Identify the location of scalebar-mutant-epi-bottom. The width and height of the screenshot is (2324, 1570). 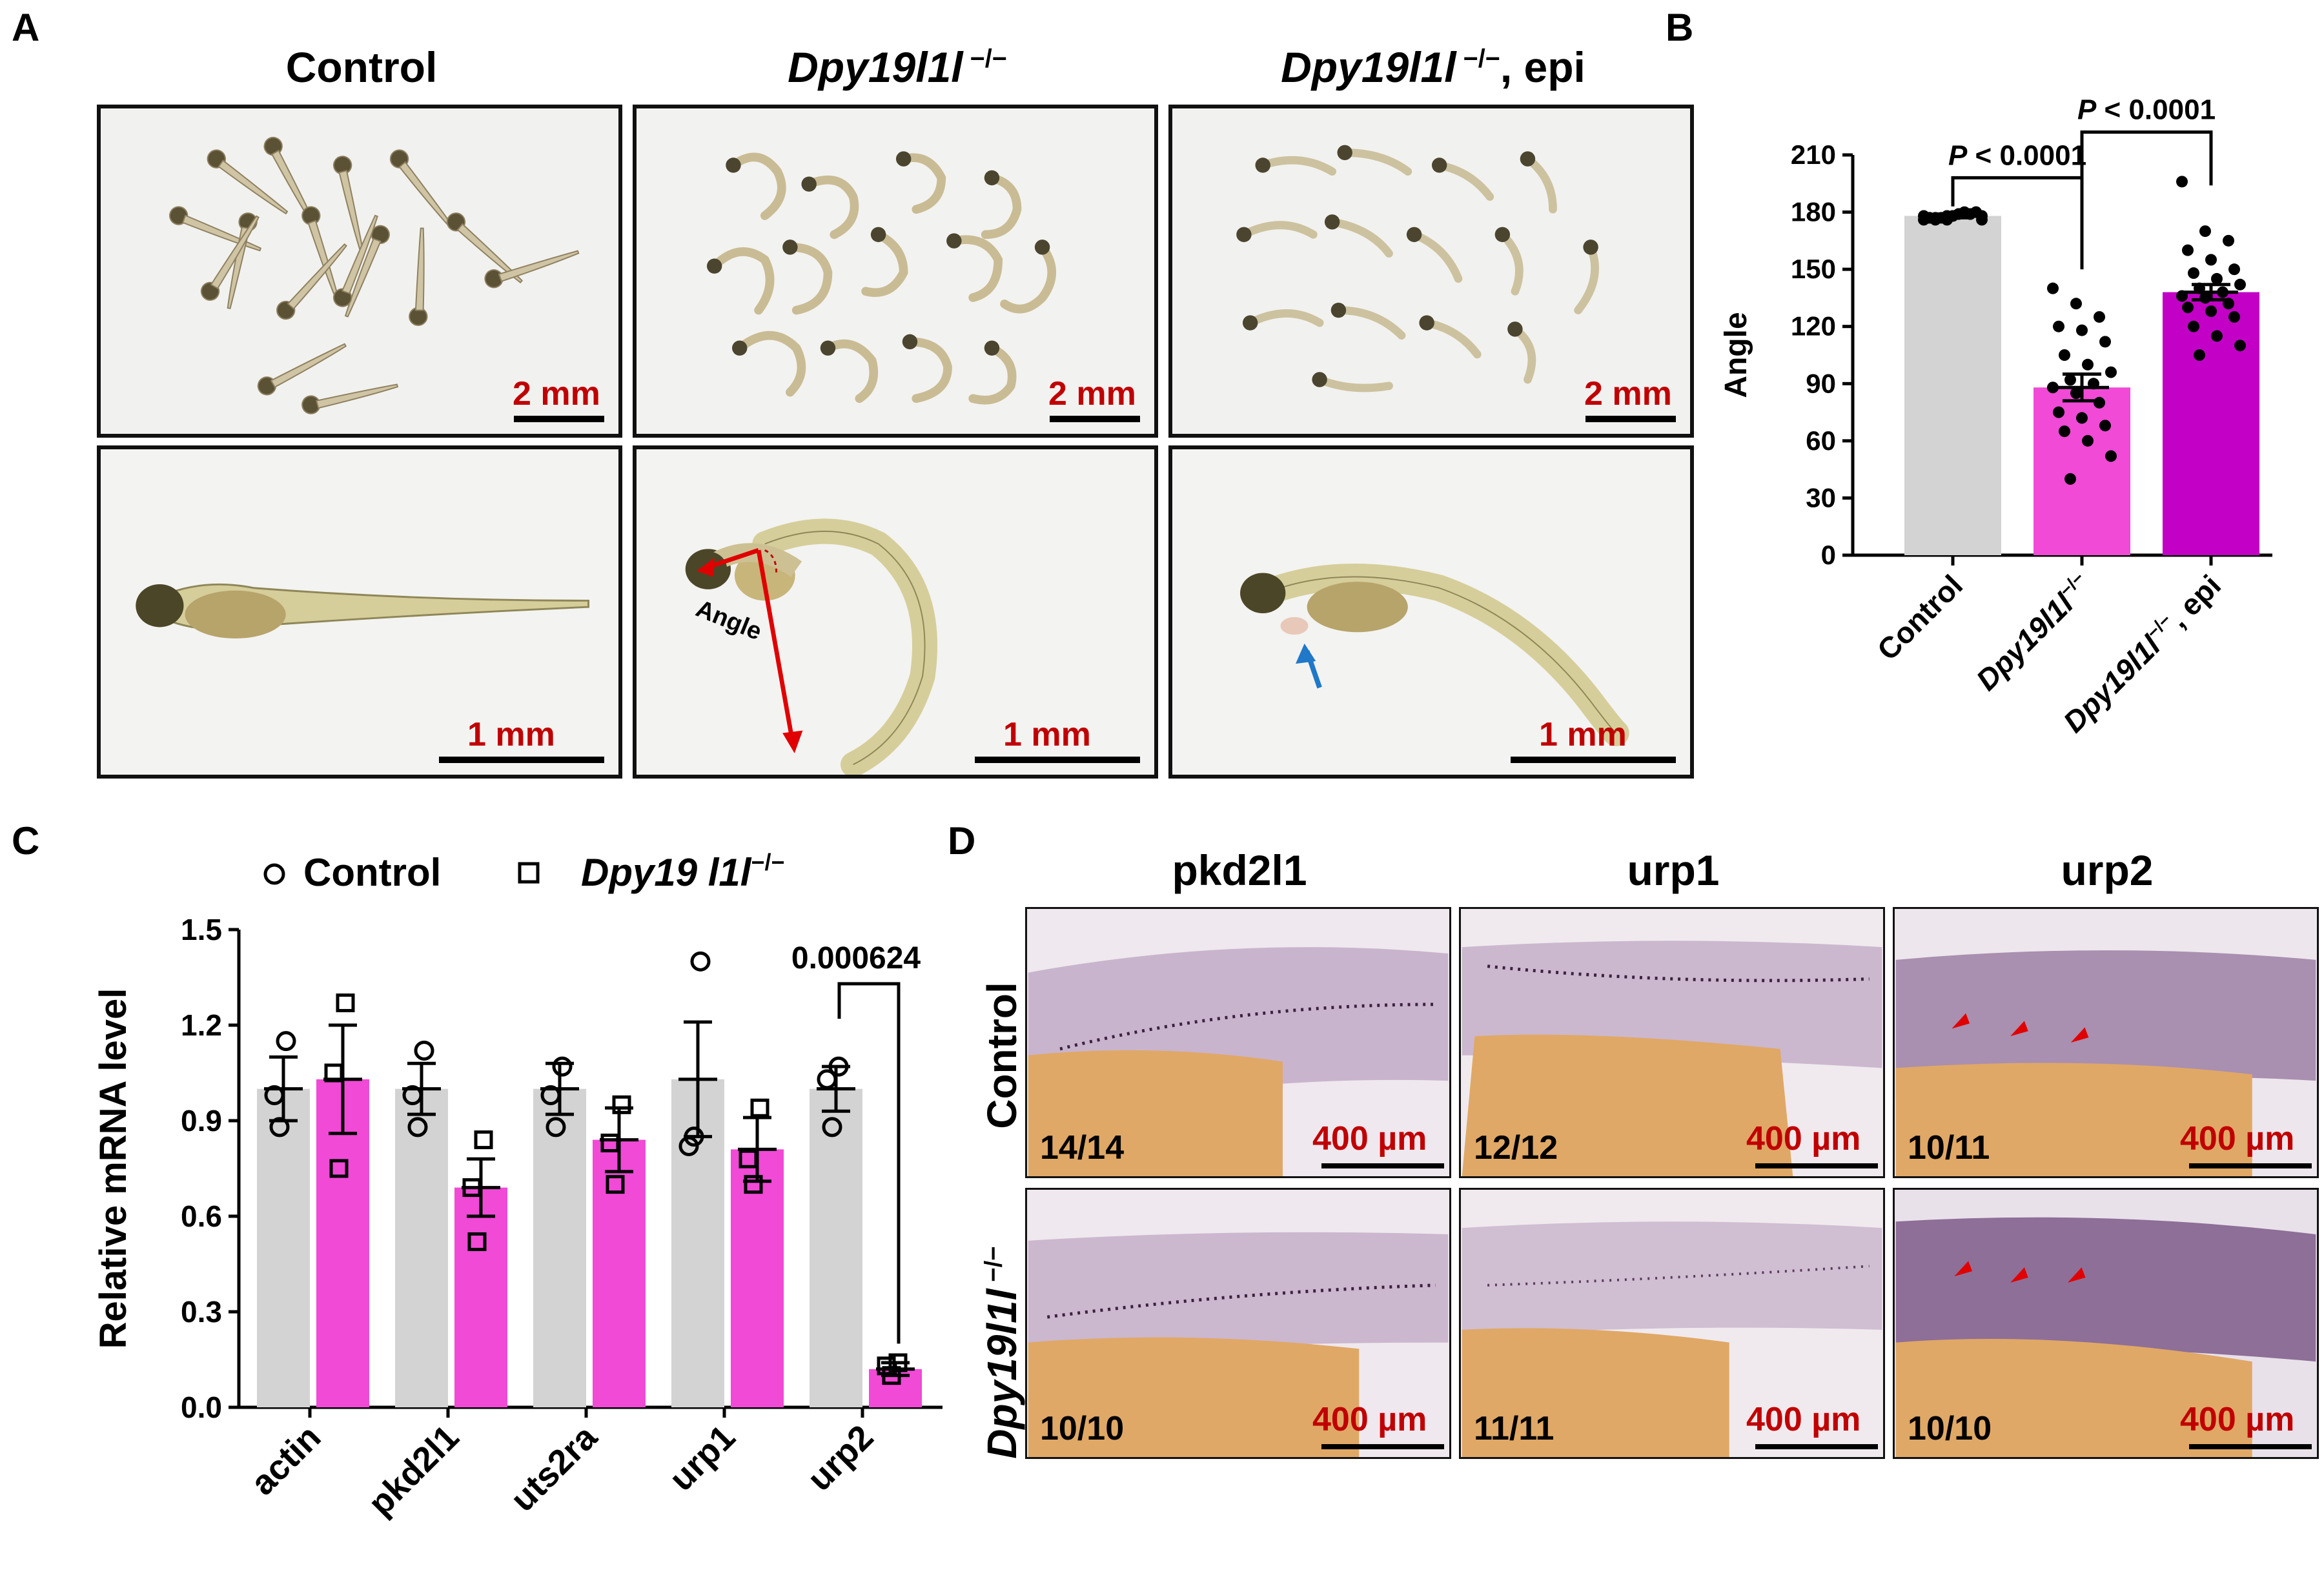
(1593, 760).